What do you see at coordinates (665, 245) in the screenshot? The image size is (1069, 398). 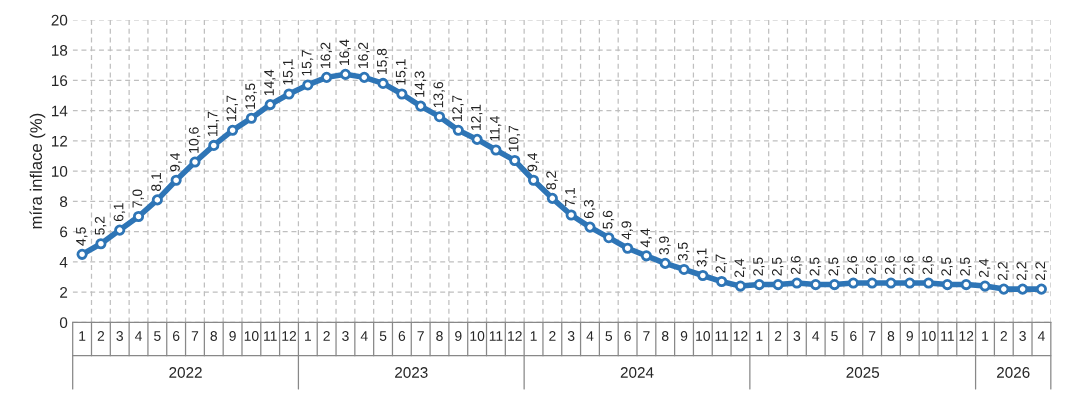 I see `data-label: 3,9` at bounding box center [665, 245].